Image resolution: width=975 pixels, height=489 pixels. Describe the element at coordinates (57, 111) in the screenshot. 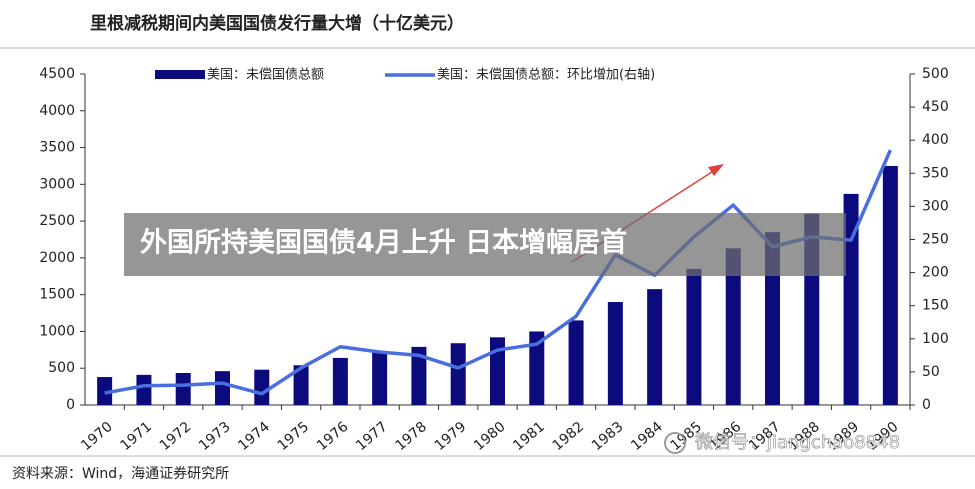

I see `y-tick-label: 4000` at that location.